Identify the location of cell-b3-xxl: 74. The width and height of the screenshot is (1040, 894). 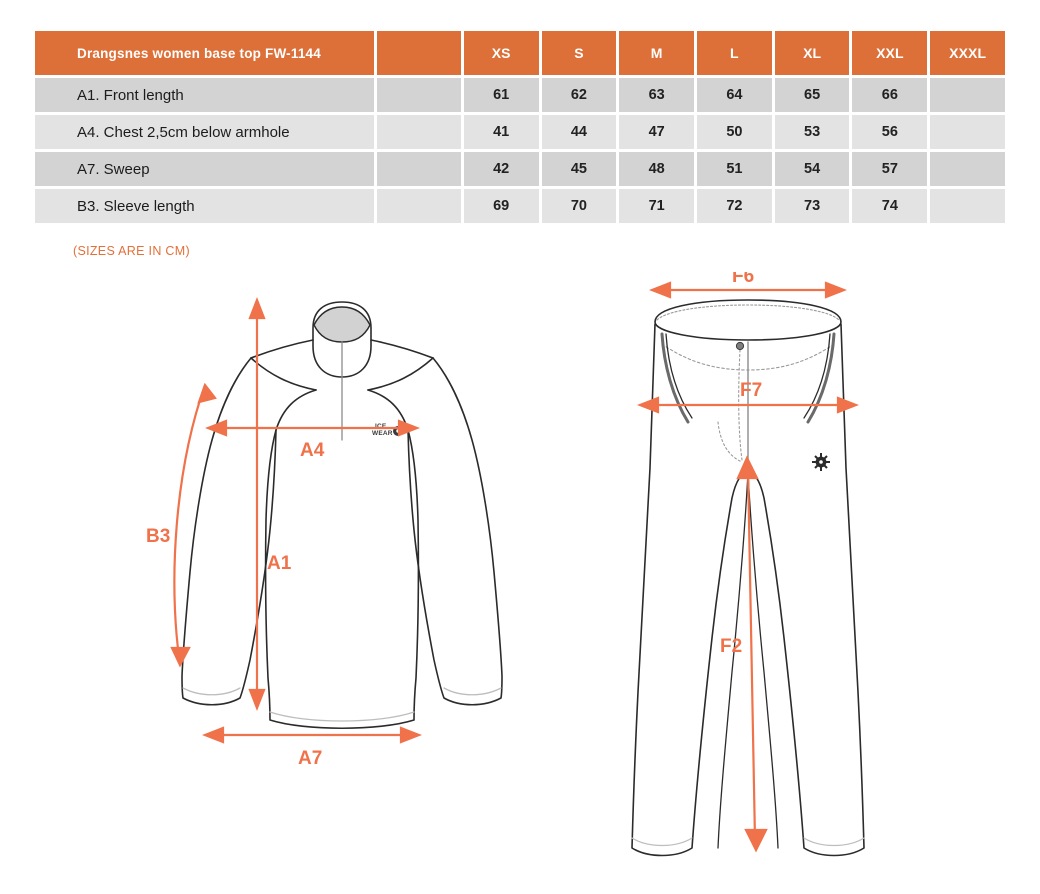
(890, 206).